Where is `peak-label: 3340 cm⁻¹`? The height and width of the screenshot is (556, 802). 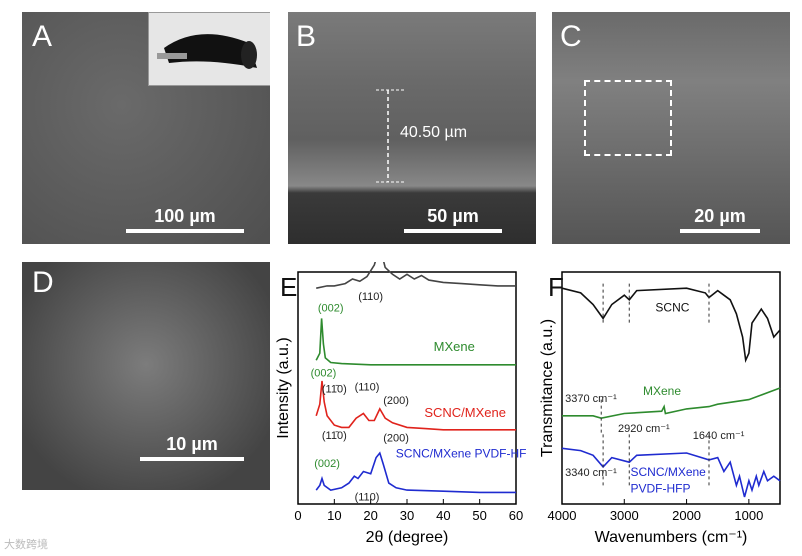
peak-label: 3340 cm⁻¹ is located at coordinates (591, 473).